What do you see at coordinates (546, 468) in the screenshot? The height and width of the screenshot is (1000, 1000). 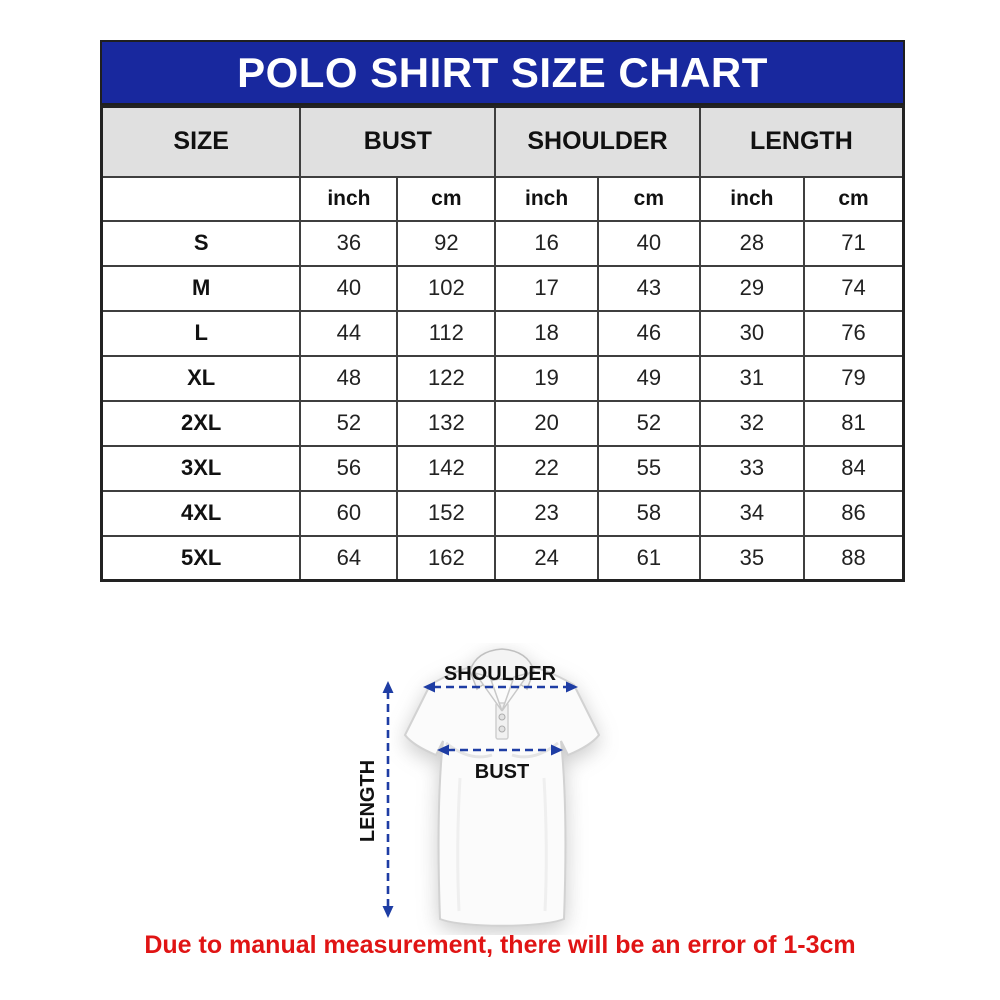 I see `shoulder-inch-cell: 22` at bounding box center [546, 468].